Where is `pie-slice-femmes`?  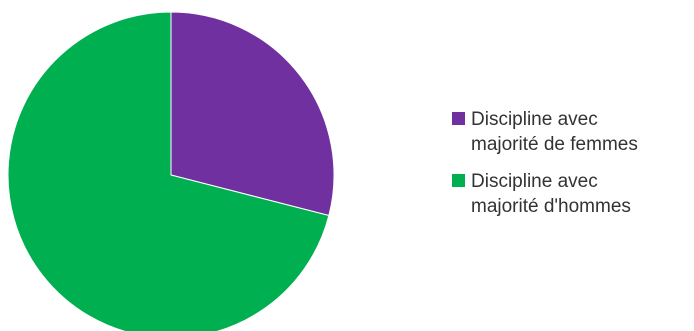
pie-slice-femmes is located at coordinates (252, 114).